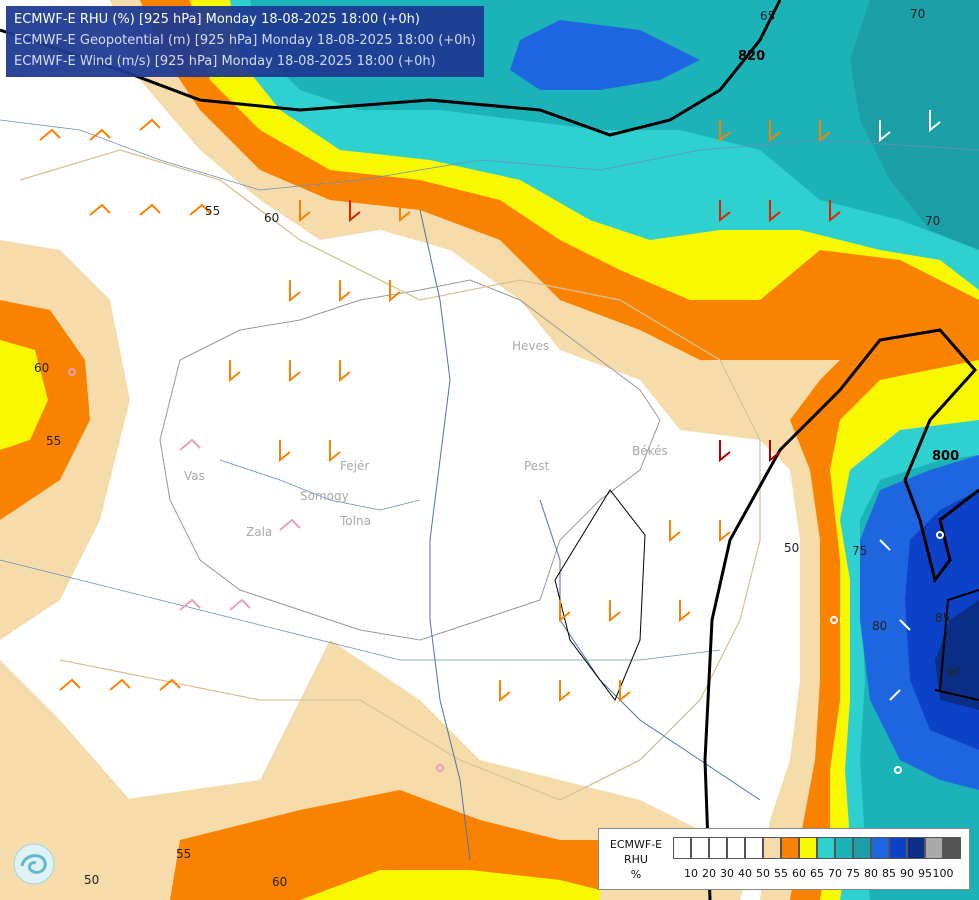  Describe the element at coordinates (907, 873) in the screenshot. I see `colorbar-tick: 90` at that location.